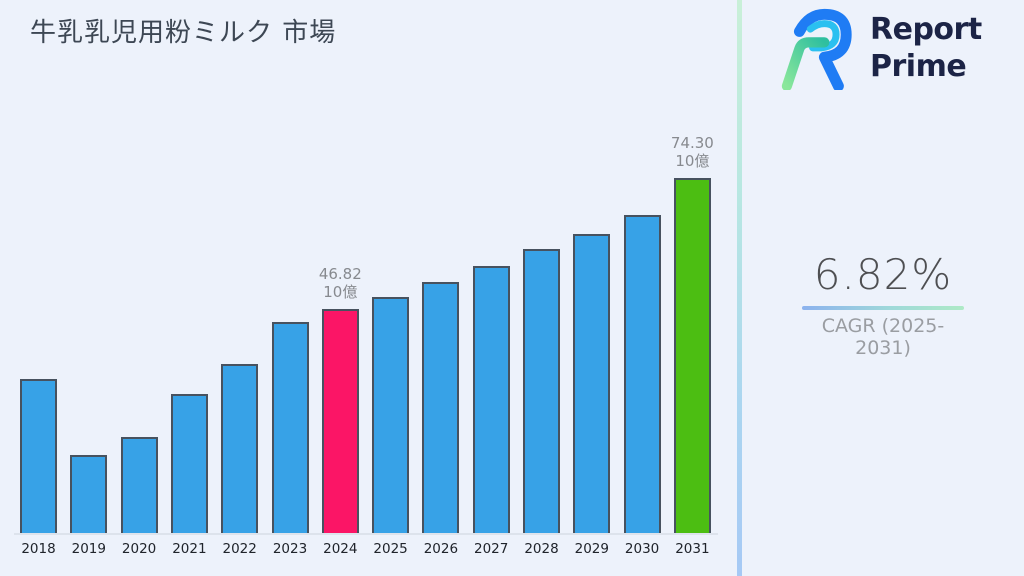  What do you see at coordinates (290, 427) in the screenshot?
I see `bar-2023` at bounding box center [290, 427].